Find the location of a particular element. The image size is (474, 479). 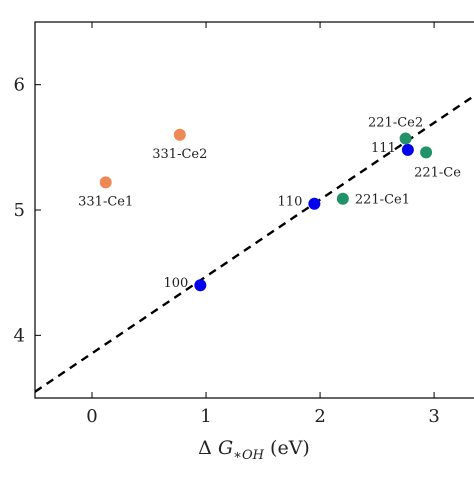

x-axis-title: Δ G∗OH (eV) is located at coordinates (254, 450).